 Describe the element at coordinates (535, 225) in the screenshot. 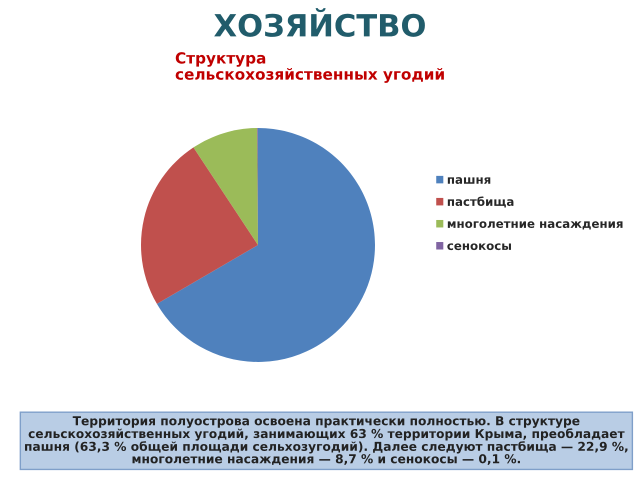

I see `legend-label: многолетние насаждения` at that location.